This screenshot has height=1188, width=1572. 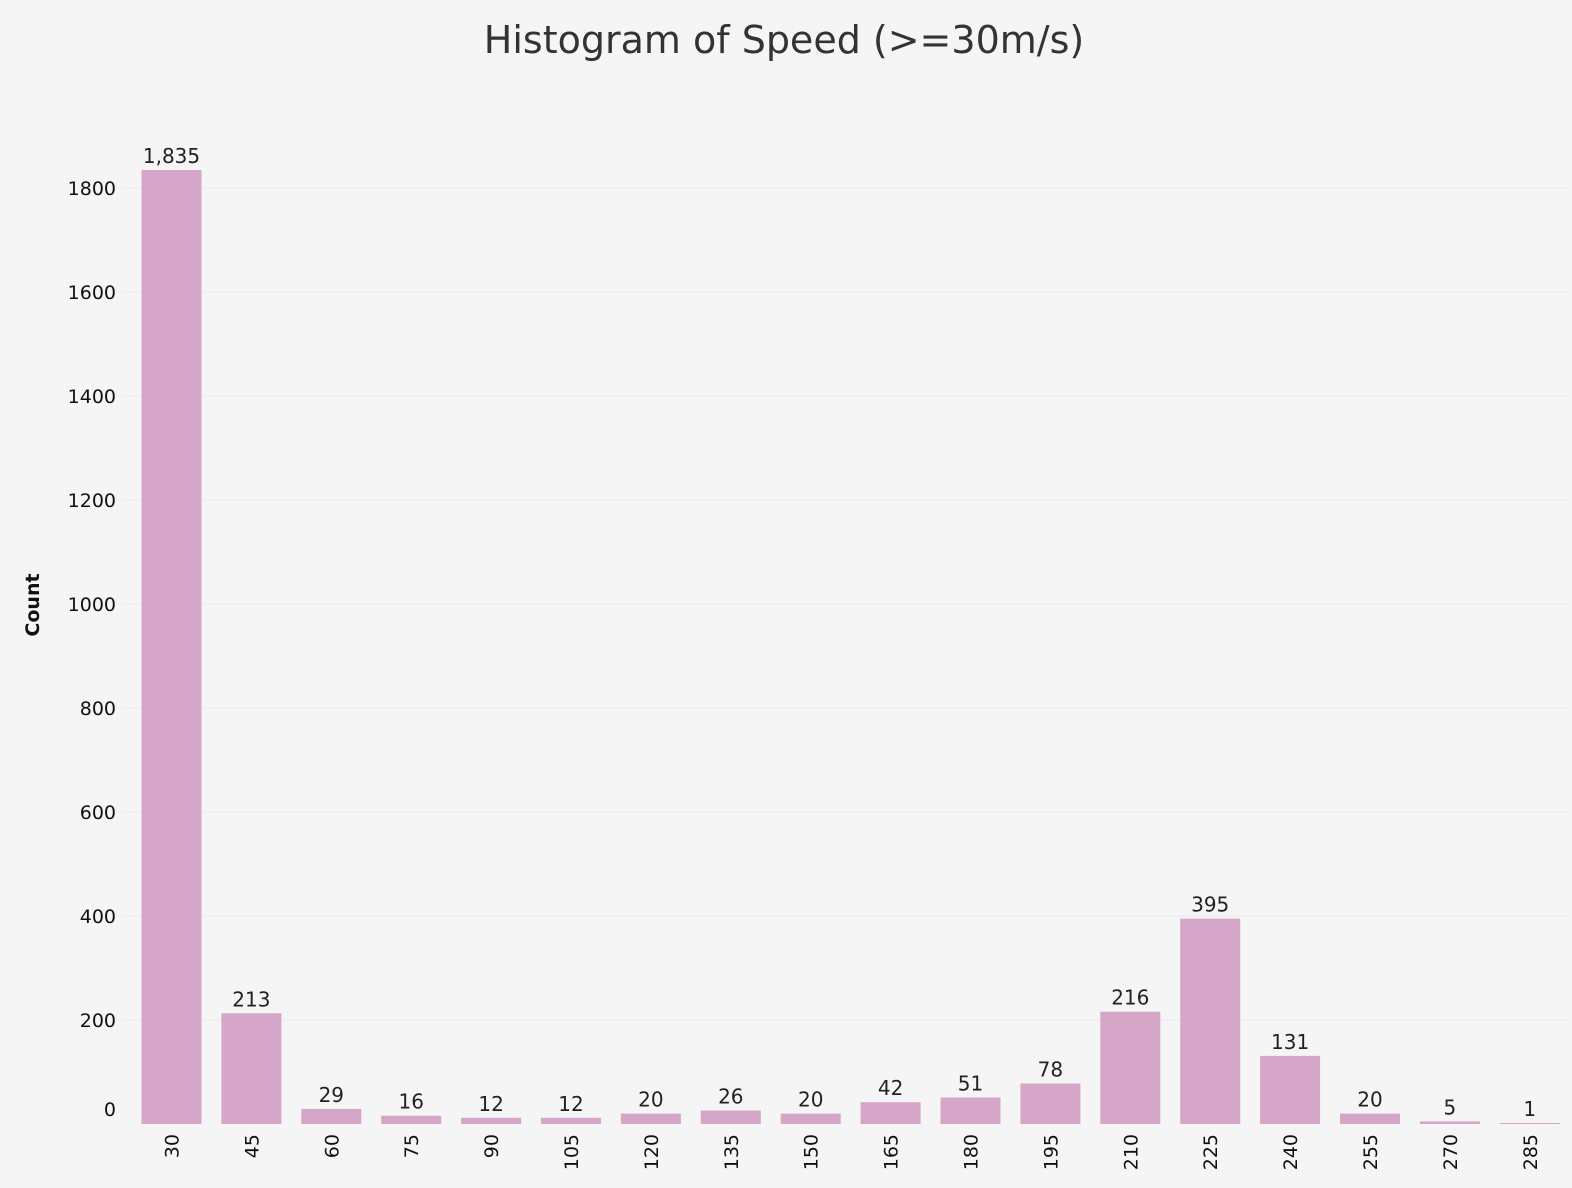 What do you see at coordinates (732, 1152) in the screenshot?
I see `x-tick-label-135: 135` at bounding box center [732, 1152].